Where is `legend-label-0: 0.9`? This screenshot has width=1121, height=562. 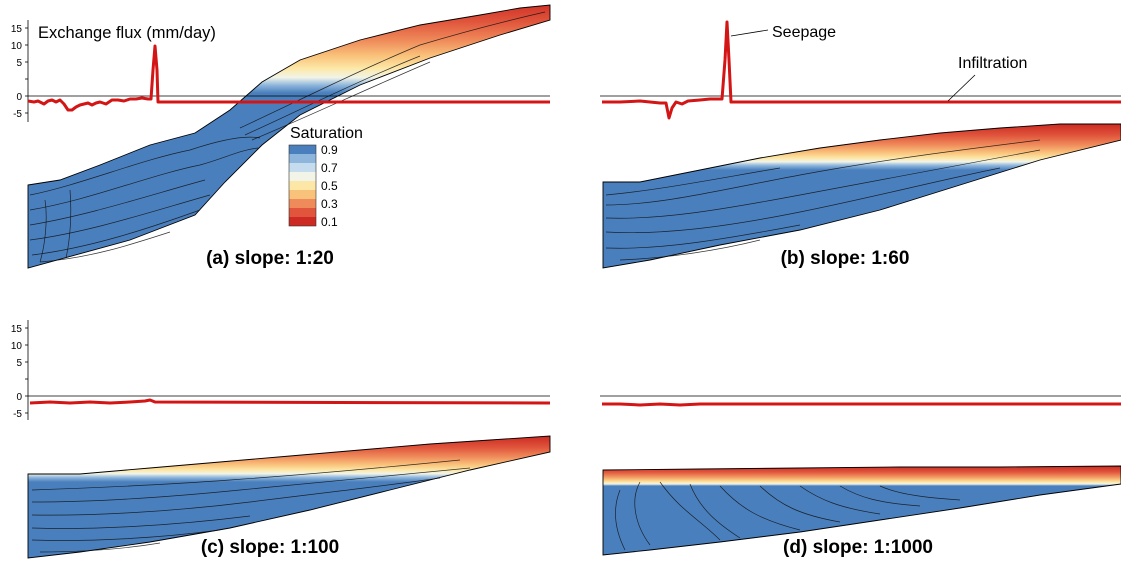
legend-label-0: 0.9 is located at coordinates (329, 150).